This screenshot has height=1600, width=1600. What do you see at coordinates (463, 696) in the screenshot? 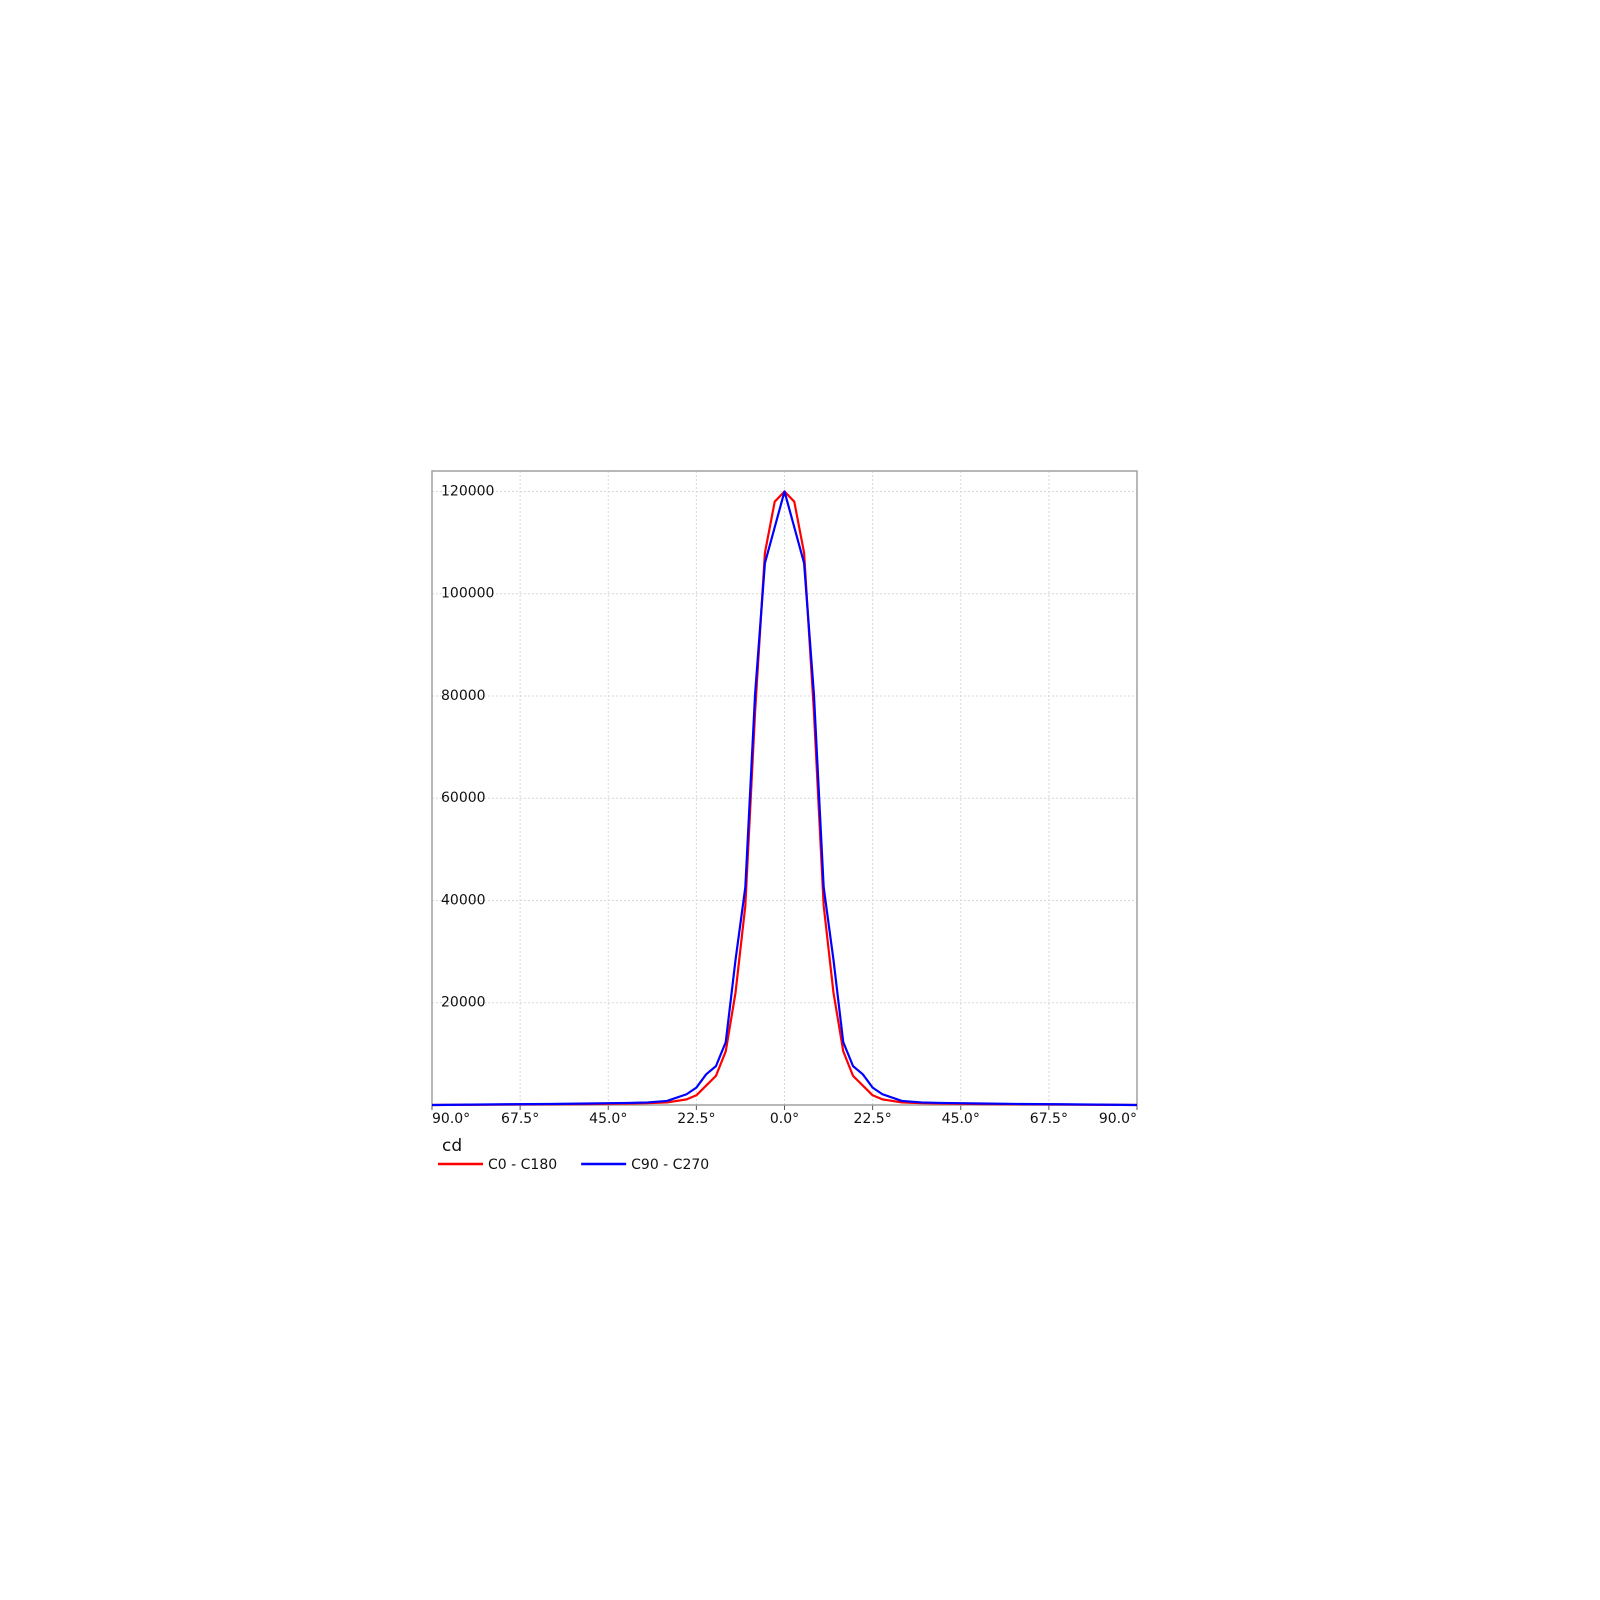
I see `y-tick-label: 80000` at bounding box center [463, 696].